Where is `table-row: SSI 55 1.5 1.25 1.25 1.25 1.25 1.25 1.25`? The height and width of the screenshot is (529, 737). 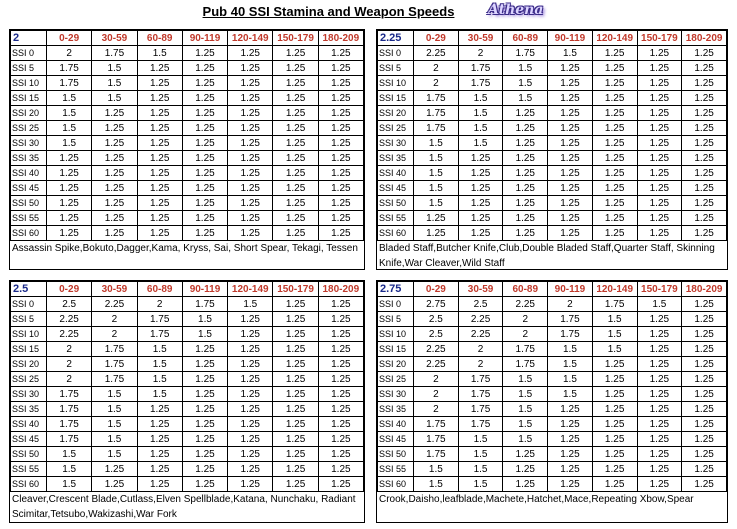
table-row: SSI 55 1.5 1.25 1.25 1.25 1.25 1.25 1.25 is located at coordinates (187, 469).